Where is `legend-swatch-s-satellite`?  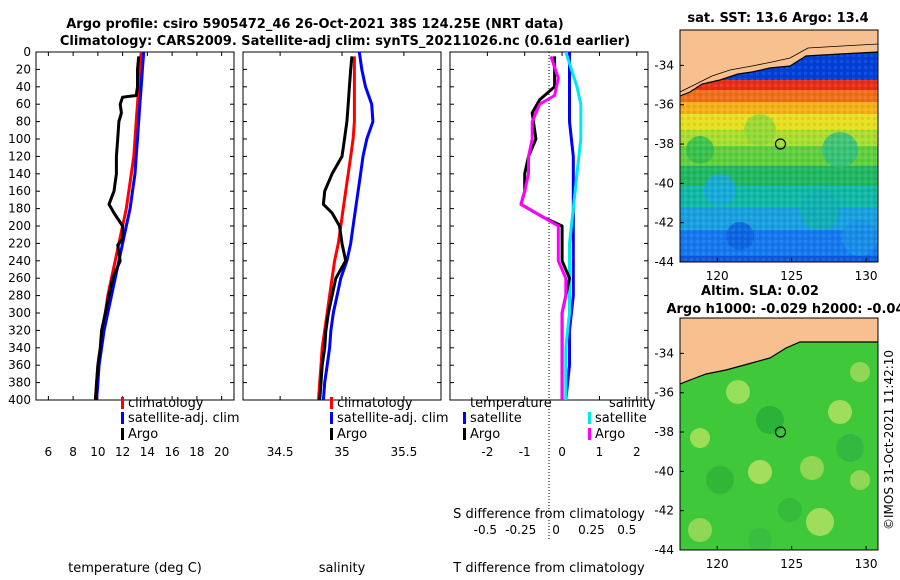
legend-swatch-s-satellite is located at coordinates (589, 418).